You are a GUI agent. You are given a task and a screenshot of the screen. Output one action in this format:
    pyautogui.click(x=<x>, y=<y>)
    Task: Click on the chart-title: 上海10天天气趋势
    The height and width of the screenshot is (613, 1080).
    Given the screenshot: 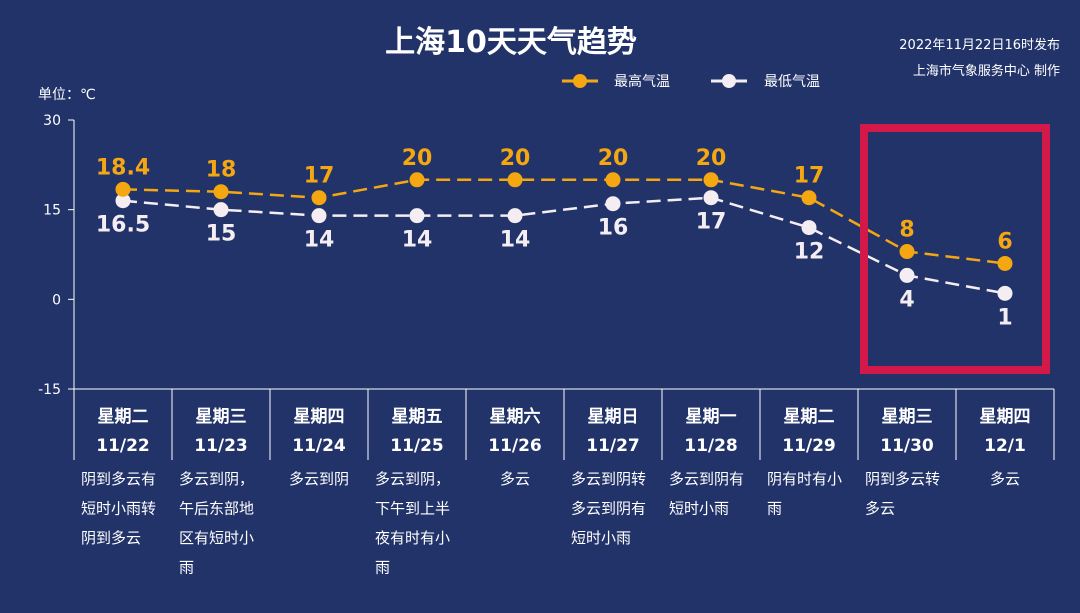 What is the action you would take?
    pyautogui.click(x=511, y=42)
    